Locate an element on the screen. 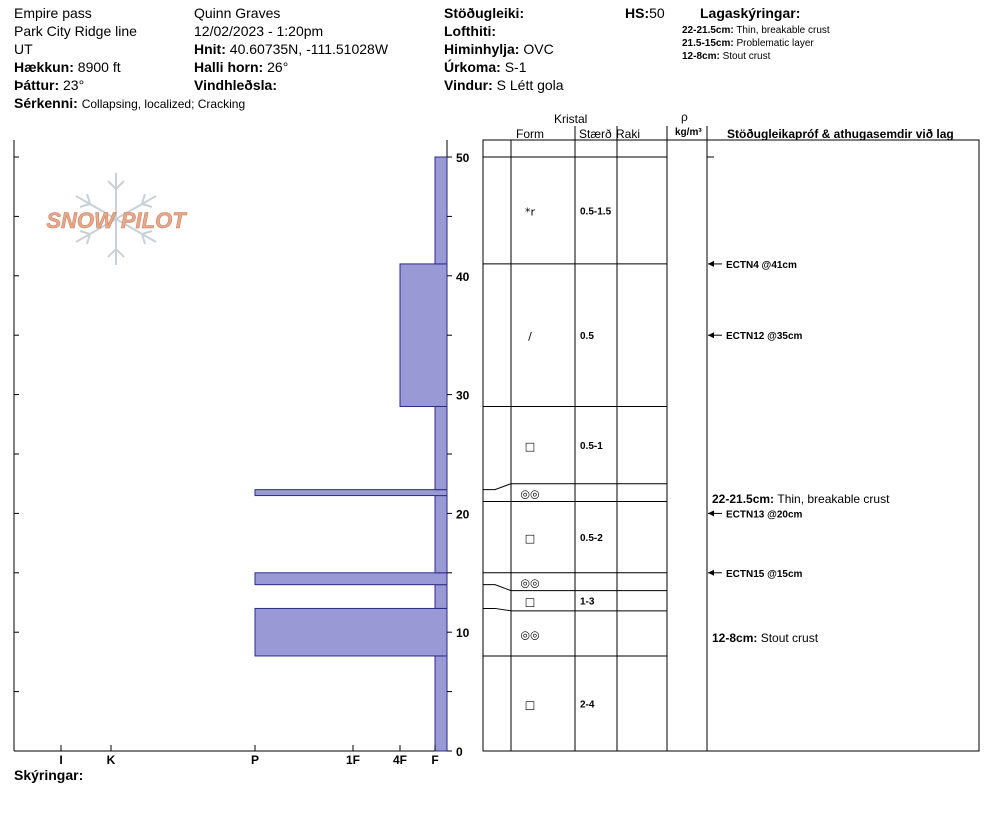  precip: Úrkoma: S-1 is located at coordinates (485, 67).